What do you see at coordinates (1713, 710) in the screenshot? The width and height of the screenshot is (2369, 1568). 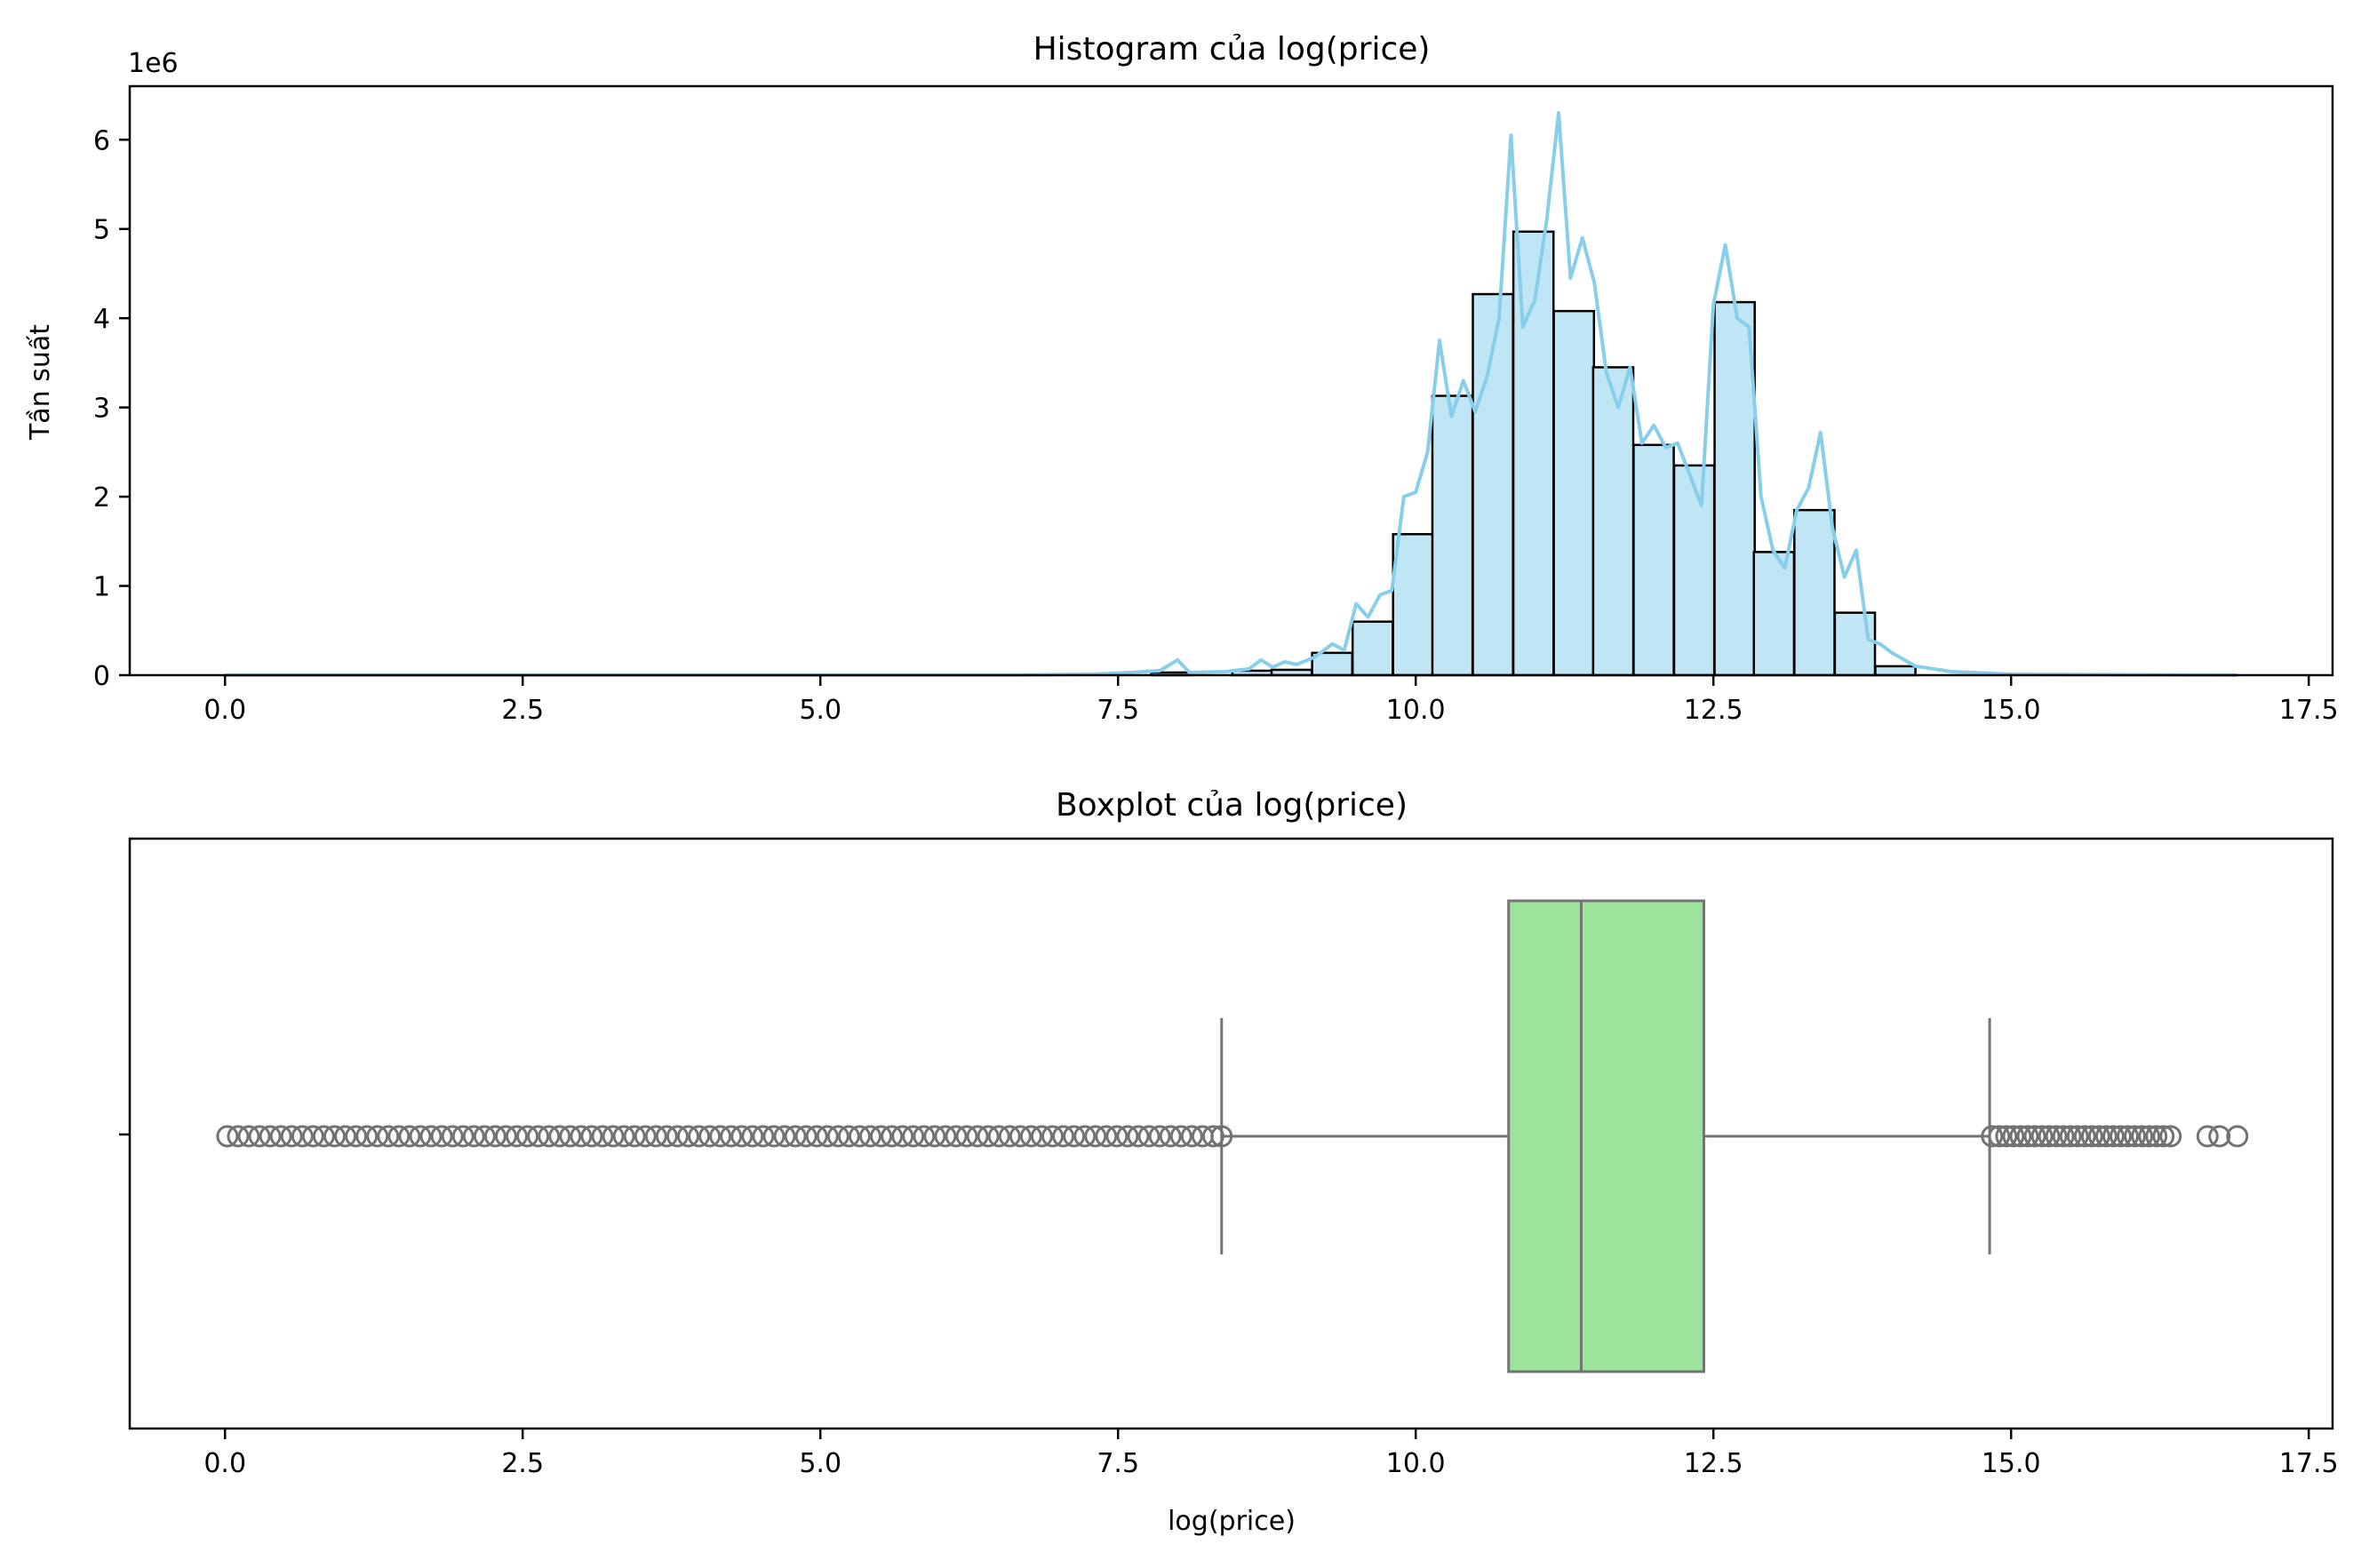 I see `histogram-x-tick-label: 12.5` at bounding box center [1713, 710].